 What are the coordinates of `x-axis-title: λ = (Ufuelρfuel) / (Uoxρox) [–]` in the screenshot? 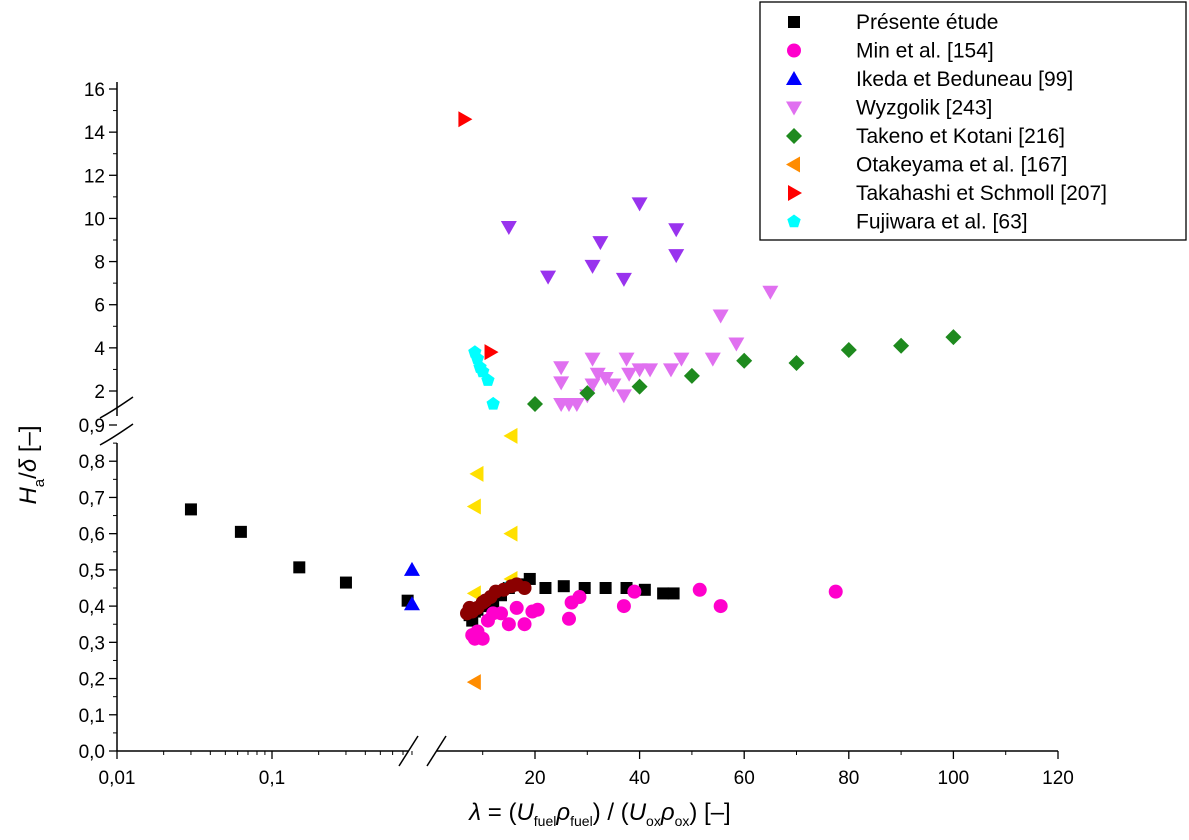 It's located at (598, 814).